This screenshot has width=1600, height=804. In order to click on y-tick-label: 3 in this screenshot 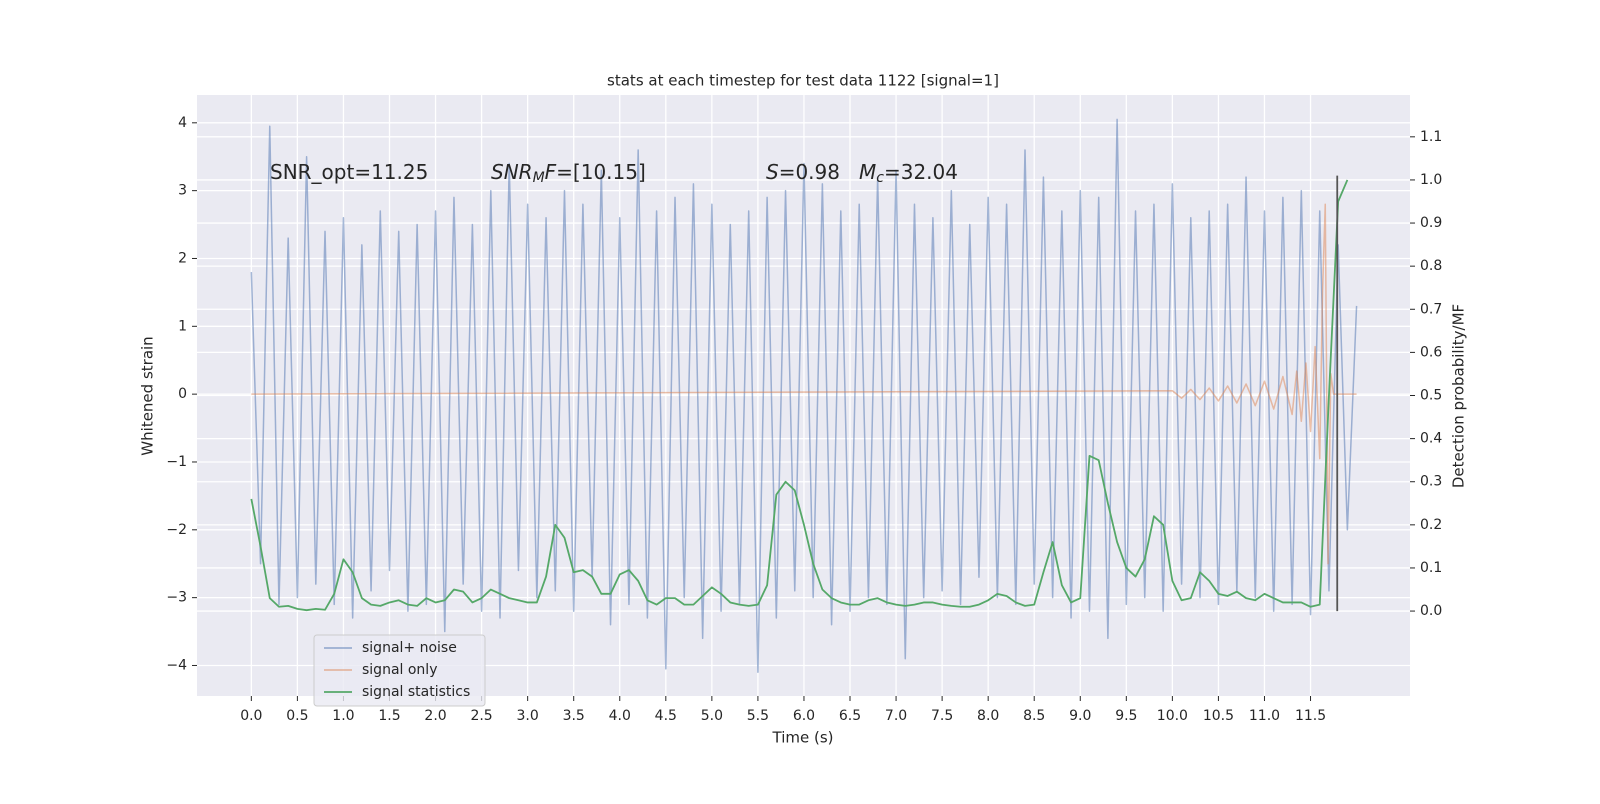, I will do `click(182, 191)`.